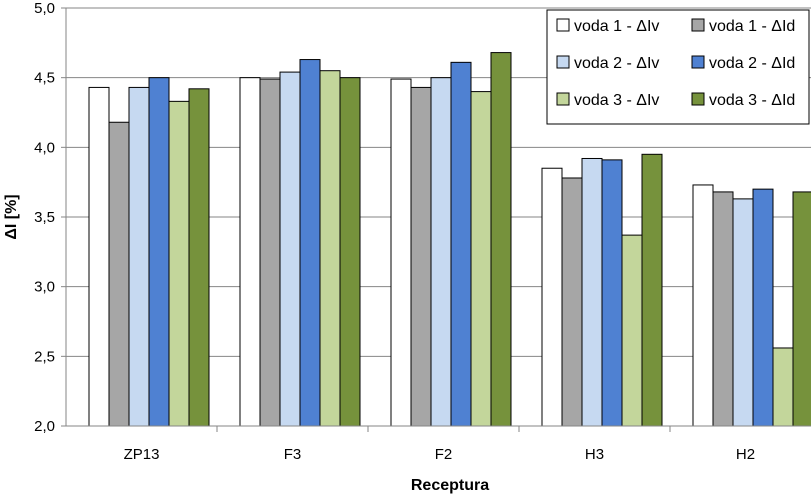 The height and width of the screenshot is (494, 811). What do you see at coordinates (752, 26) in the screenshot?
I see `legend-label: voda 1 - ΔId` at bounding box center [752, 26].